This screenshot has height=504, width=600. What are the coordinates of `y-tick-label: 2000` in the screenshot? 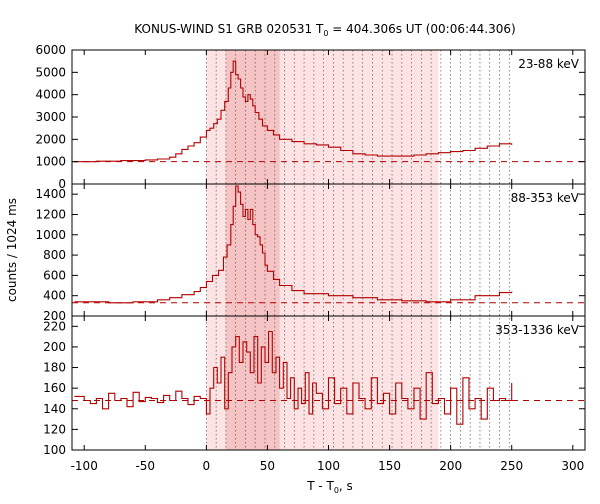 It's located at (50, 139).